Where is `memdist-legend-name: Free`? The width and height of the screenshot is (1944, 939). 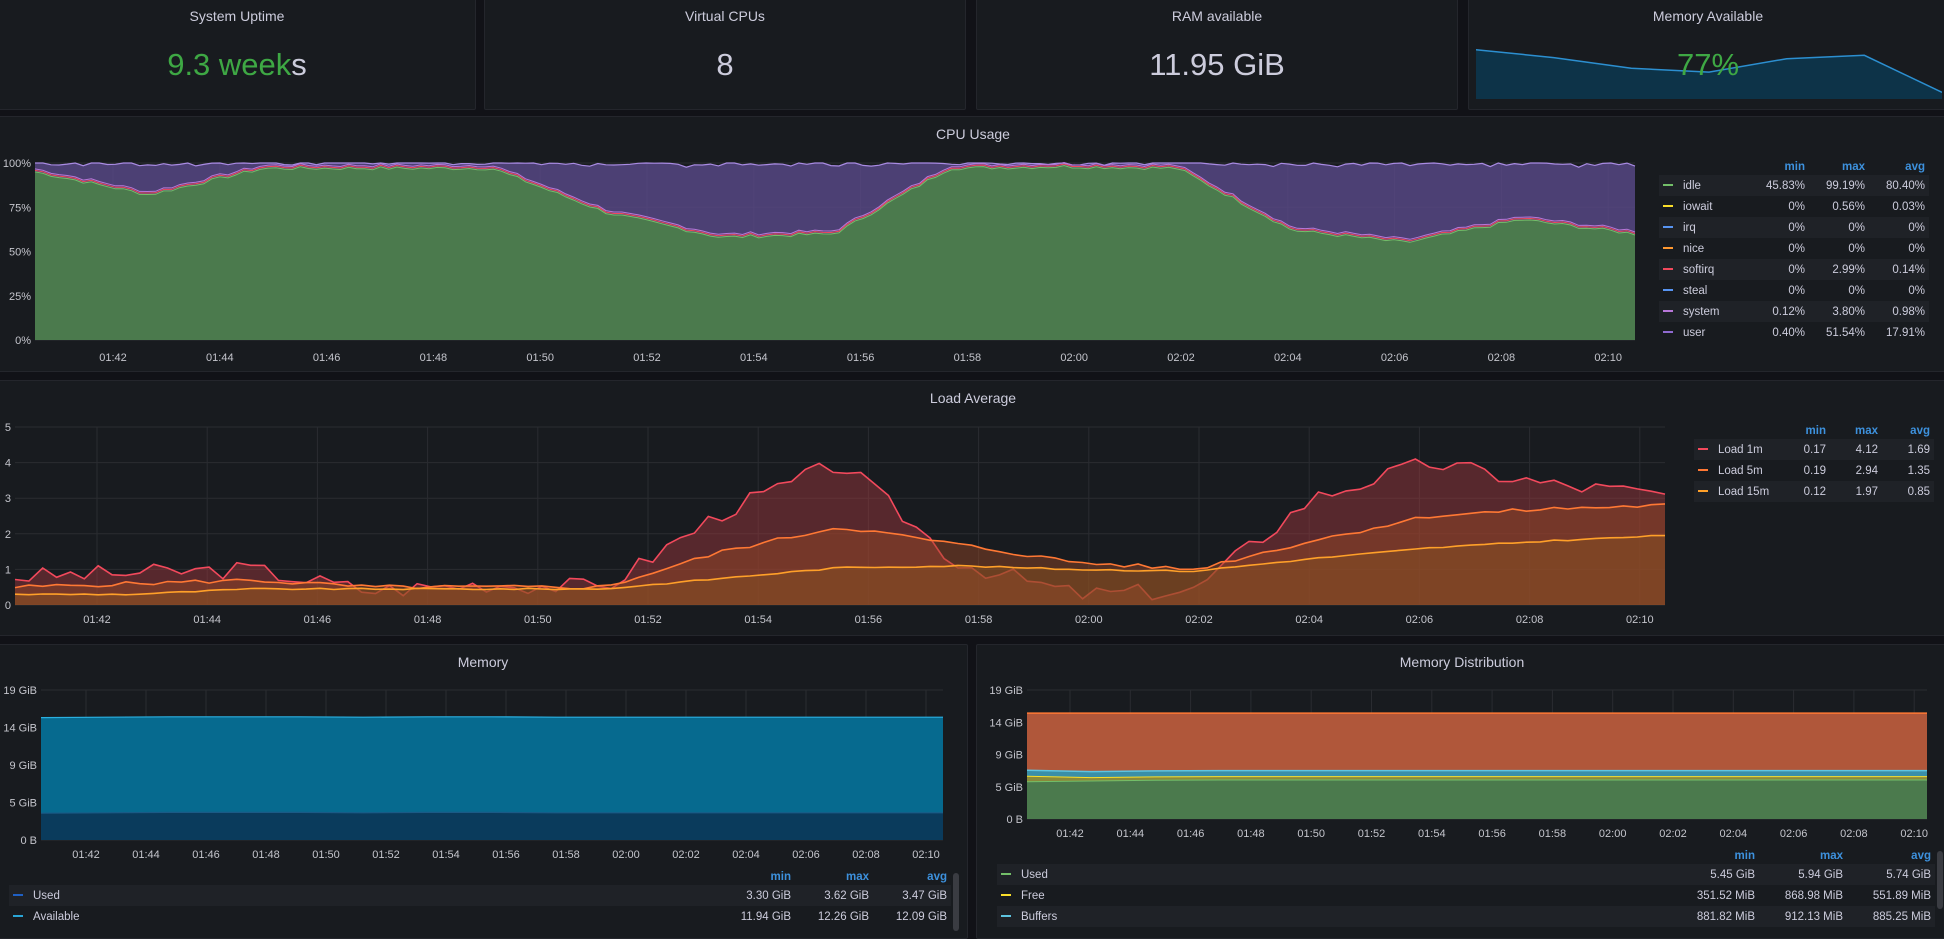 memdist-legend-name: Free is located at coordinates (1033, 895).